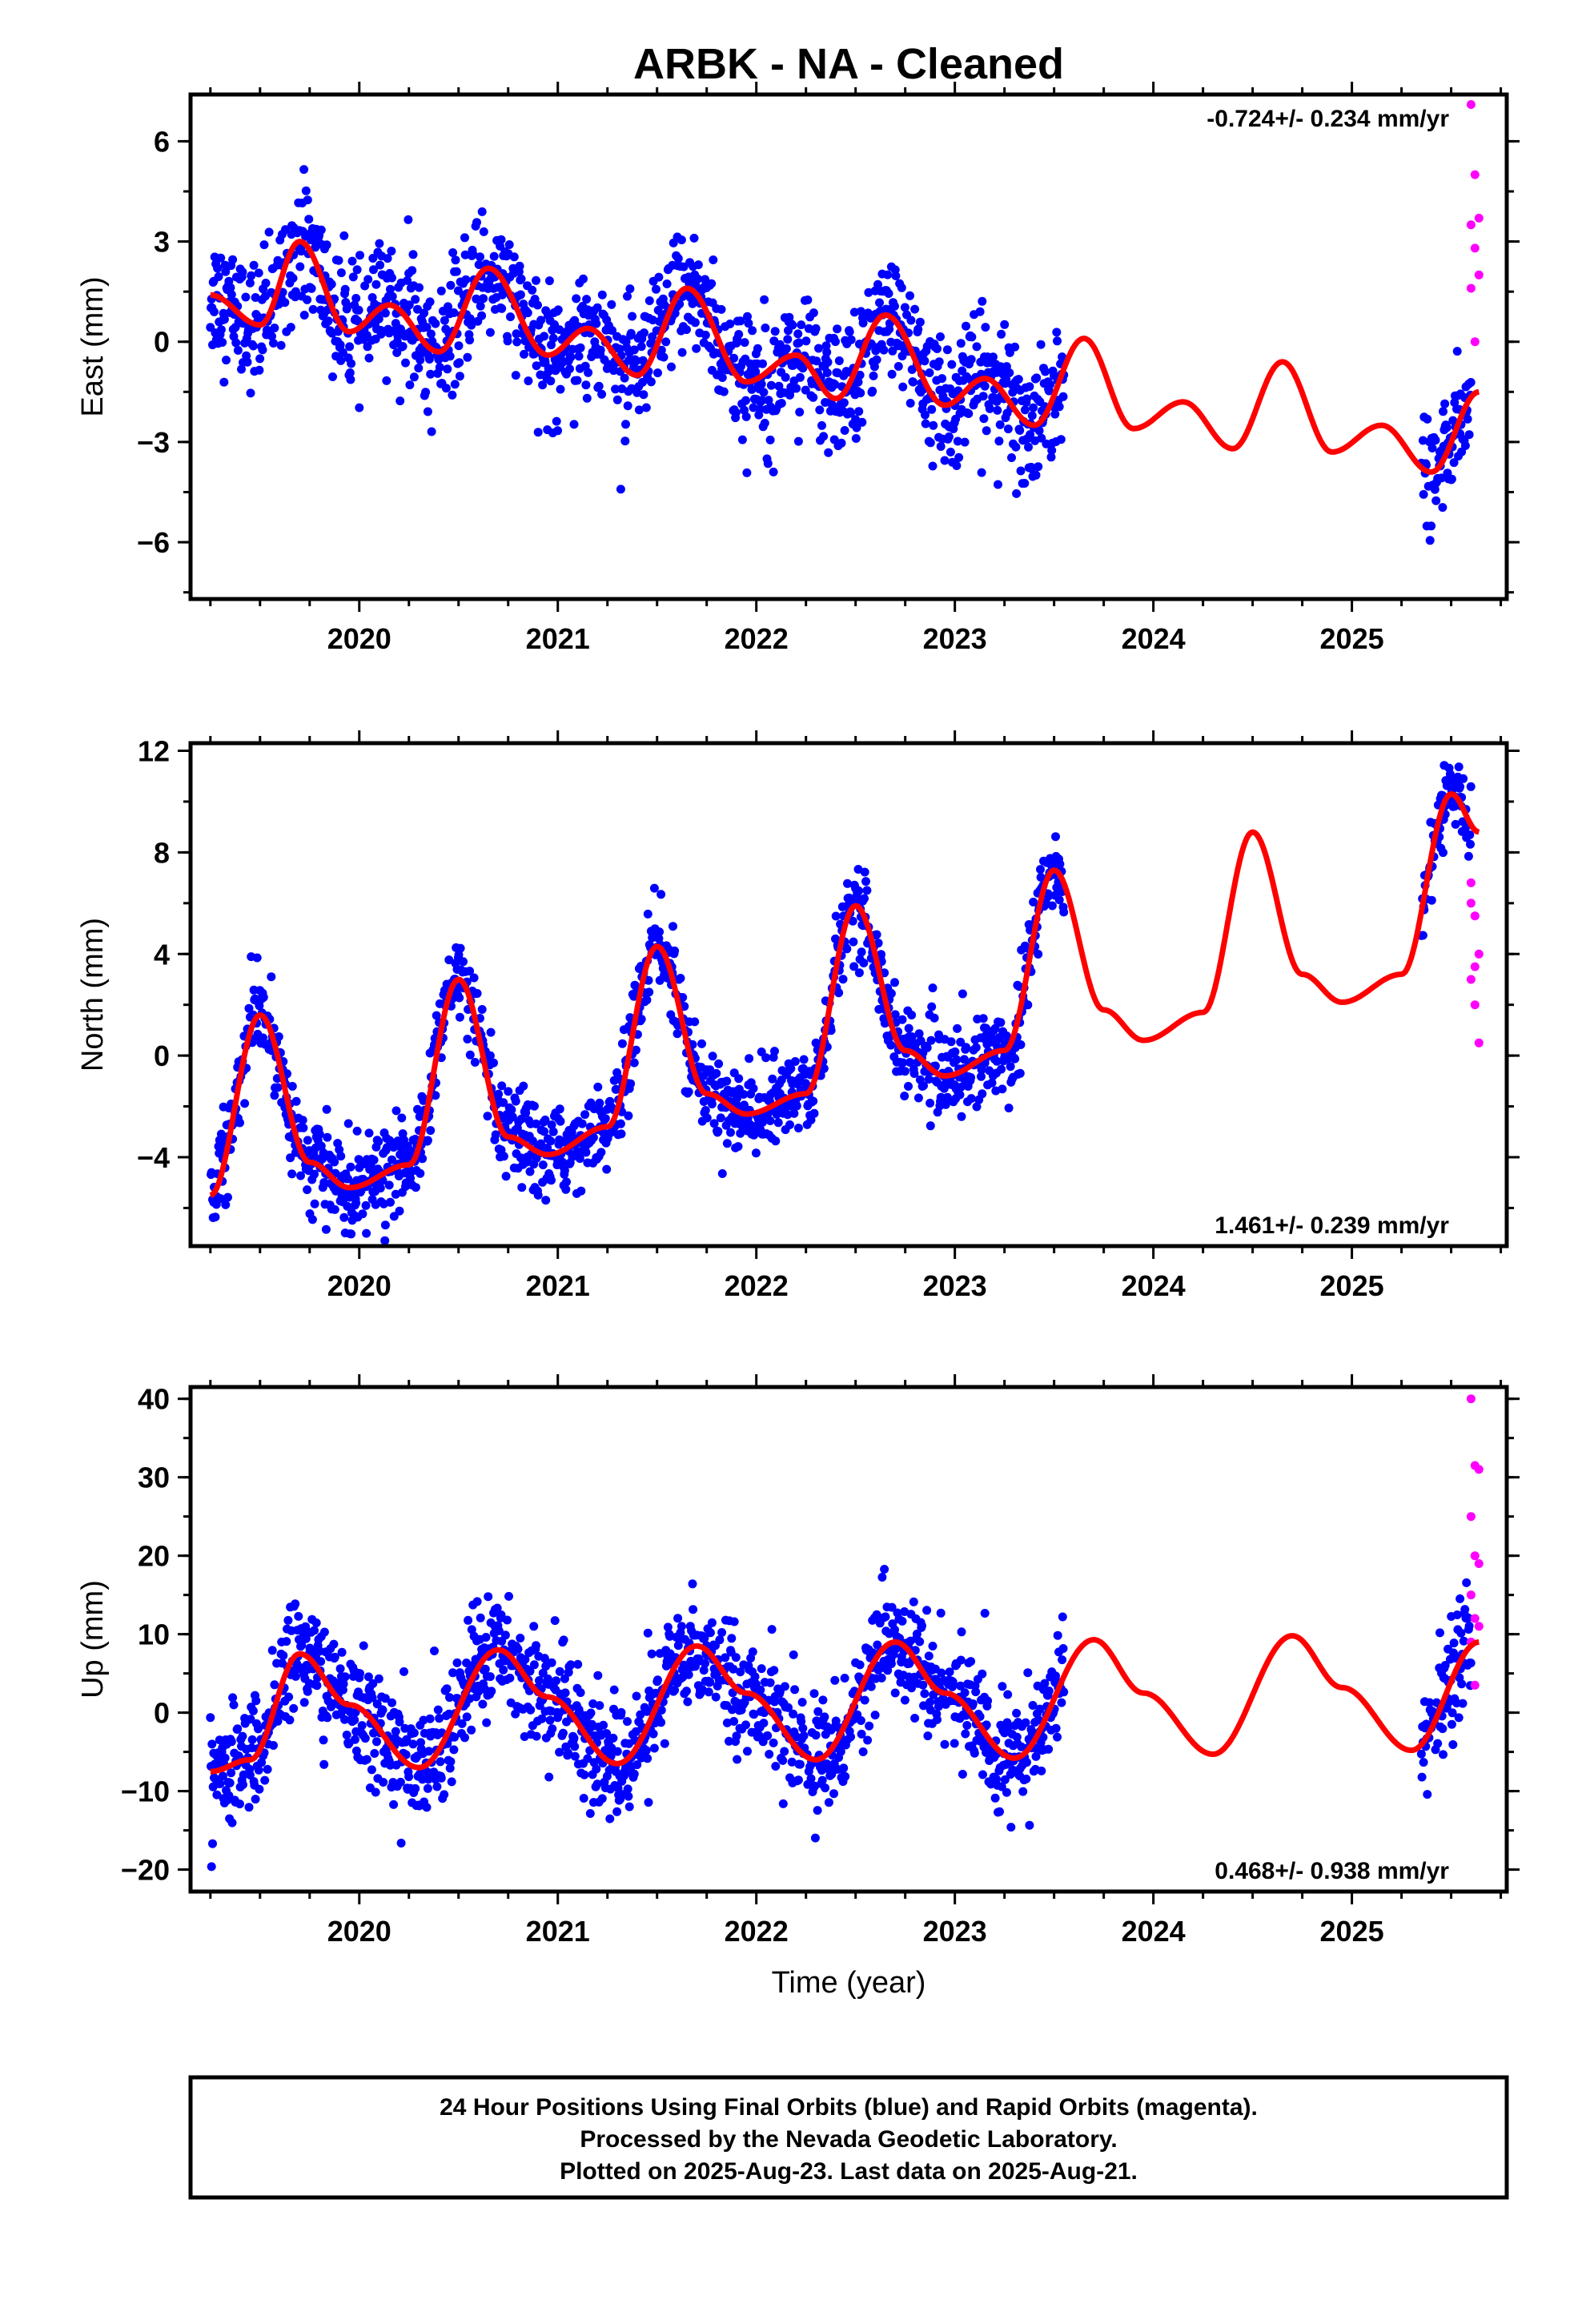  Describe the element at coordinates (162, 1055) in the screenshot. I see `y-tick-label: 0` at that location.